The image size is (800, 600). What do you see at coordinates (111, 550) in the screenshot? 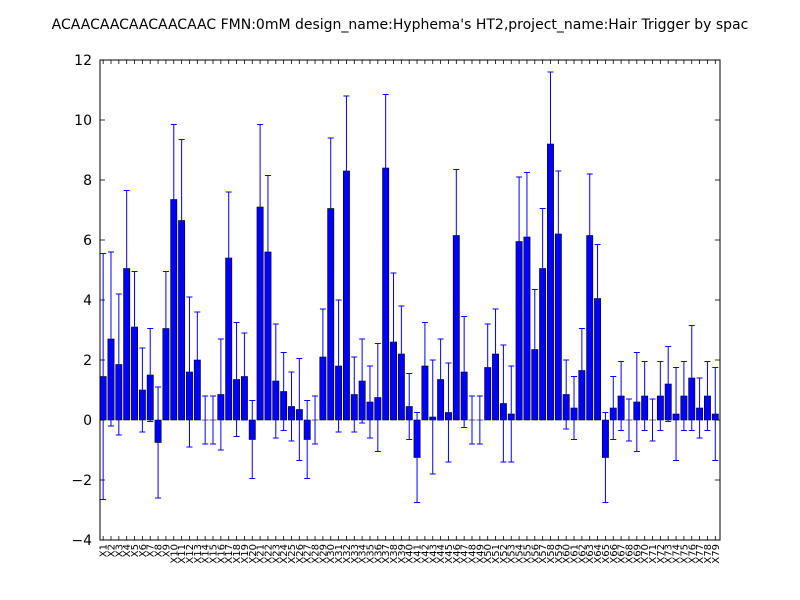
I see `x-tick-label: X2` at bounding box center [111, 550].